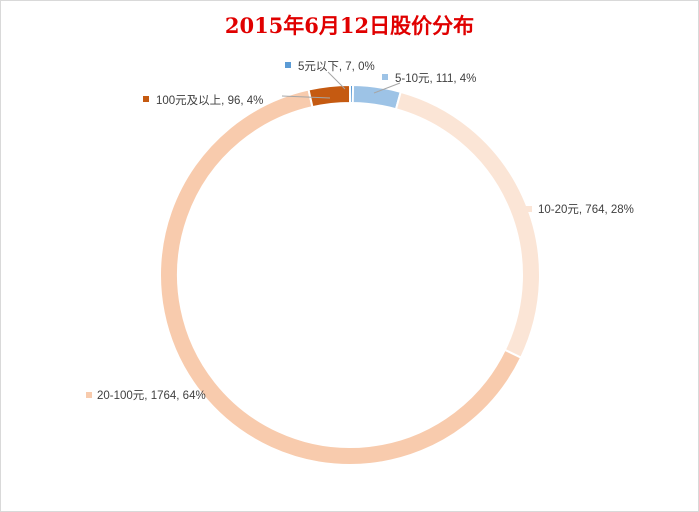 This screenshot has width=699, height=512. Describe the element at coordinates (151, 396) in the screenshot. I see `data-label-3: 20-100元, 1764, 64%` at that location.